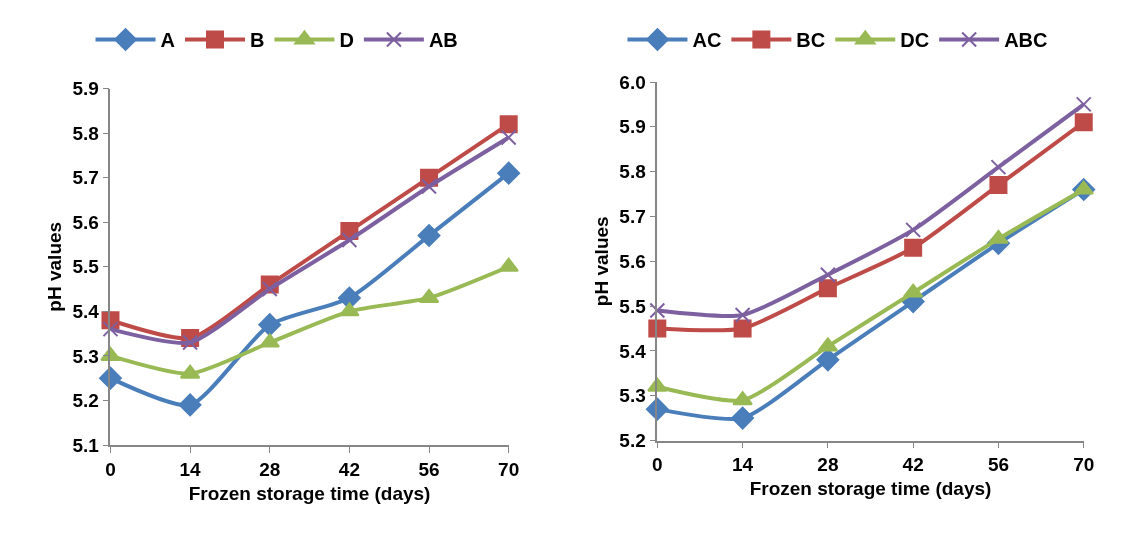 This screenshot has width=1121, height=541. I want to click on y-tick-label: 6.0, so click(632, 82).